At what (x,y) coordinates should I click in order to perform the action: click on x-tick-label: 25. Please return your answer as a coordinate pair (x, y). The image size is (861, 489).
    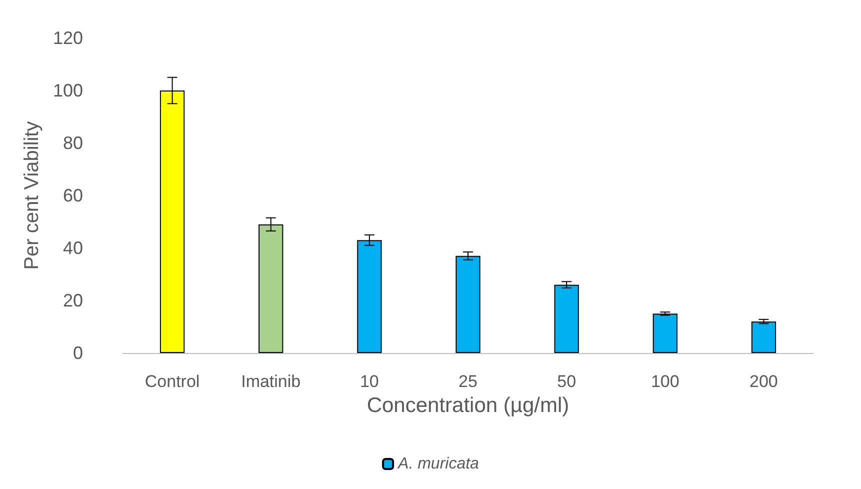
    Looking at the image, I should click on (468, 381).